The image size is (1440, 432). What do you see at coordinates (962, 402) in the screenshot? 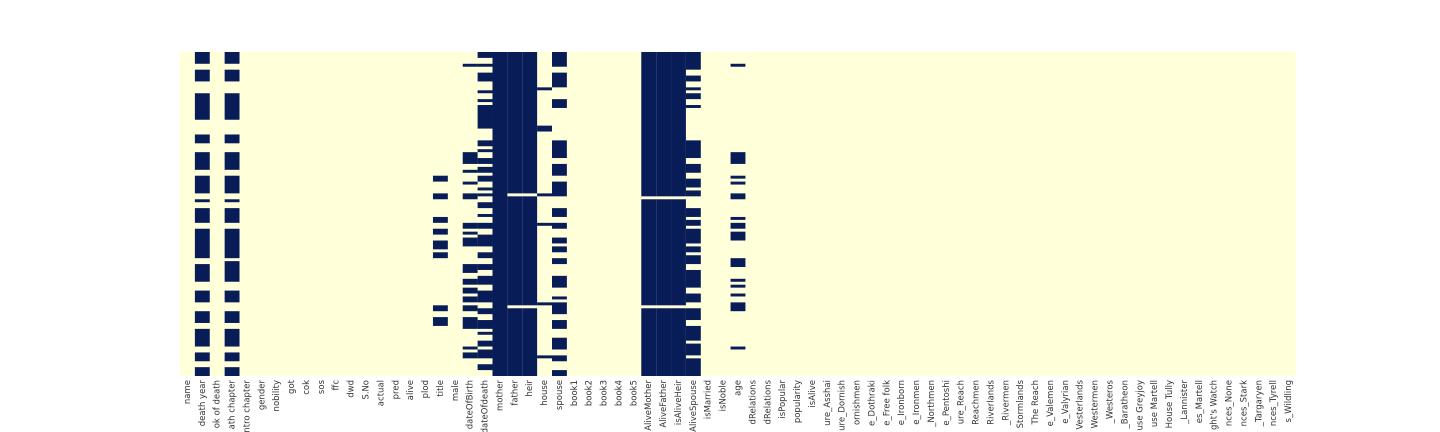
I see `x-tick-label: ure_Reach` at bounding box center [962, 402].